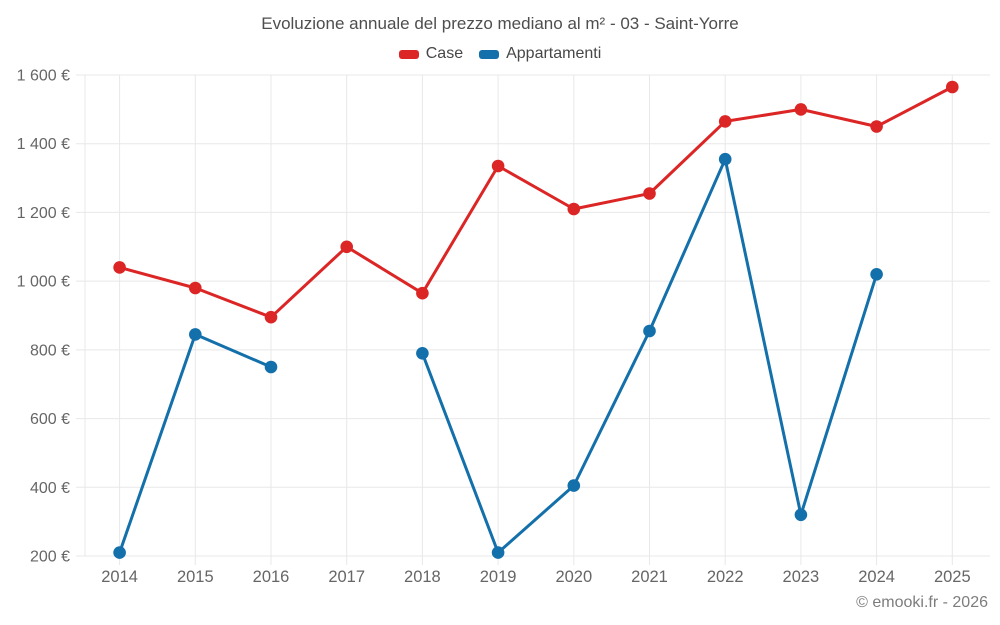 Image resolution: width=1000 pixels, height=625 pixels. What do you see at coordinates (271, 367) in the screenshot?
I see `appartamenti-point-2016` at bounding box center [271, 367].